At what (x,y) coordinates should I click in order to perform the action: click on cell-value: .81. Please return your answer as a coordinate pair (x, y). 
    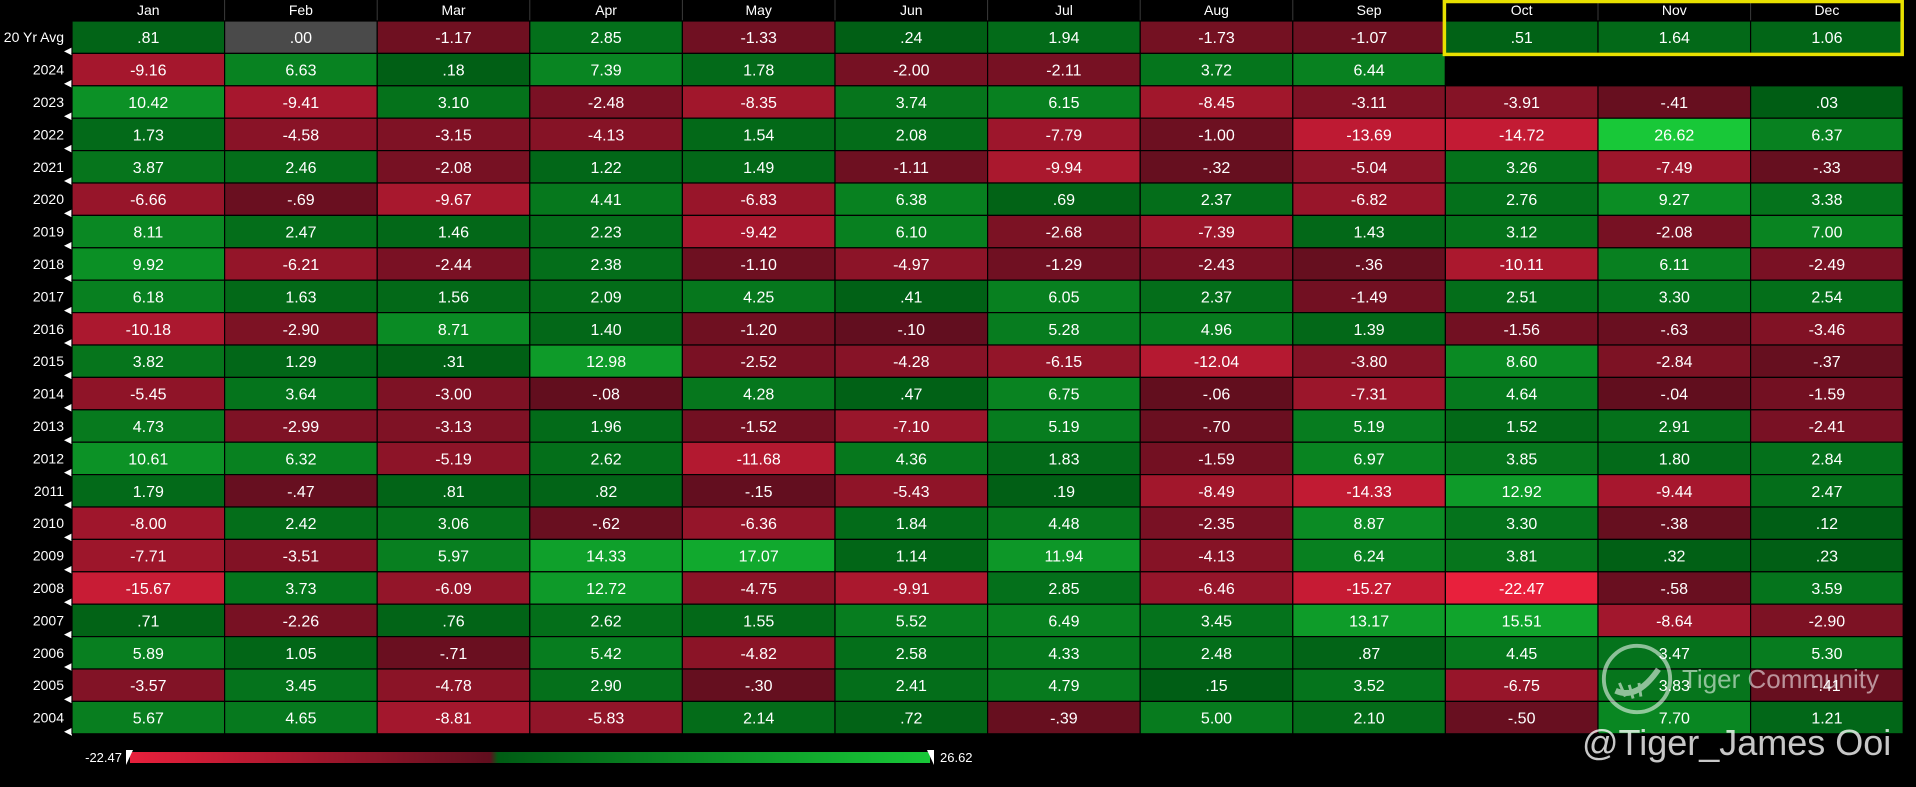
    Looking at the image, I should click on (148, 38).